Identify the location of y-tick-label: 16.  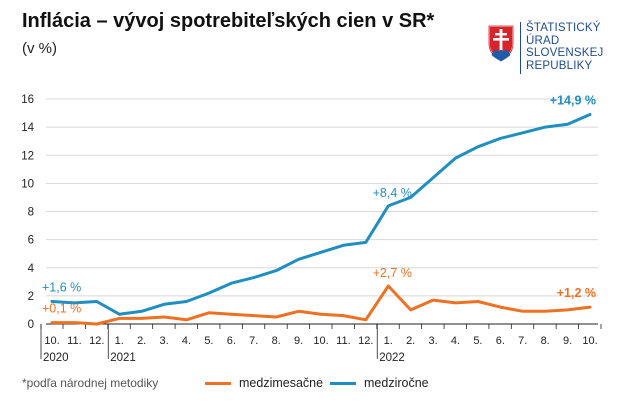
(27, 100).